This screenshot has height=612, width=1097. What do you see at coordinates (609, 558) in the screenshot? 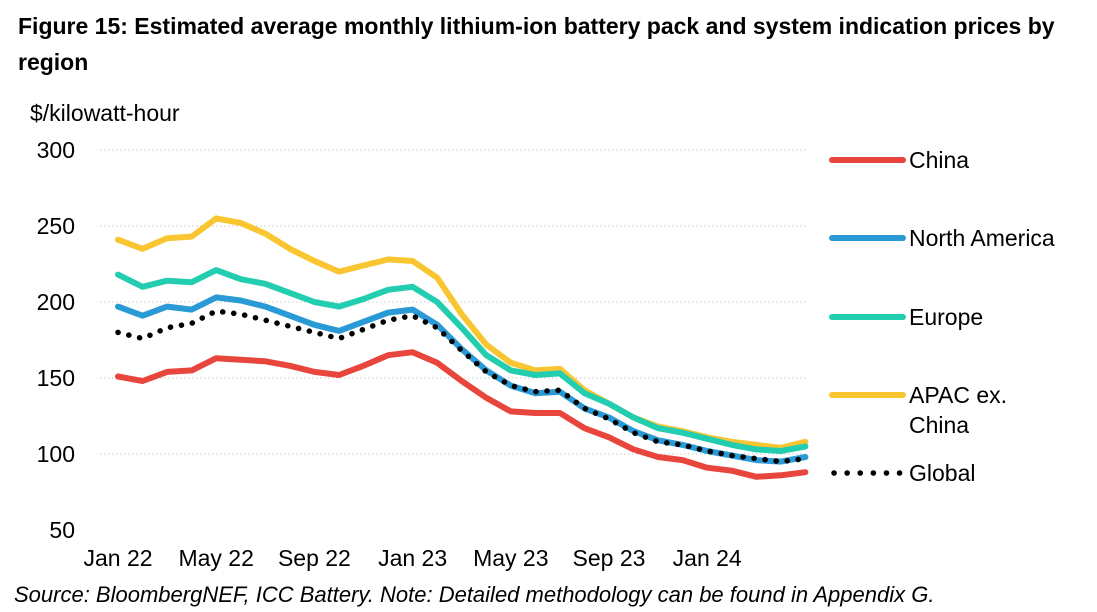
I see `x-tick-label: Sep 23` at bounding box center [609, 558].